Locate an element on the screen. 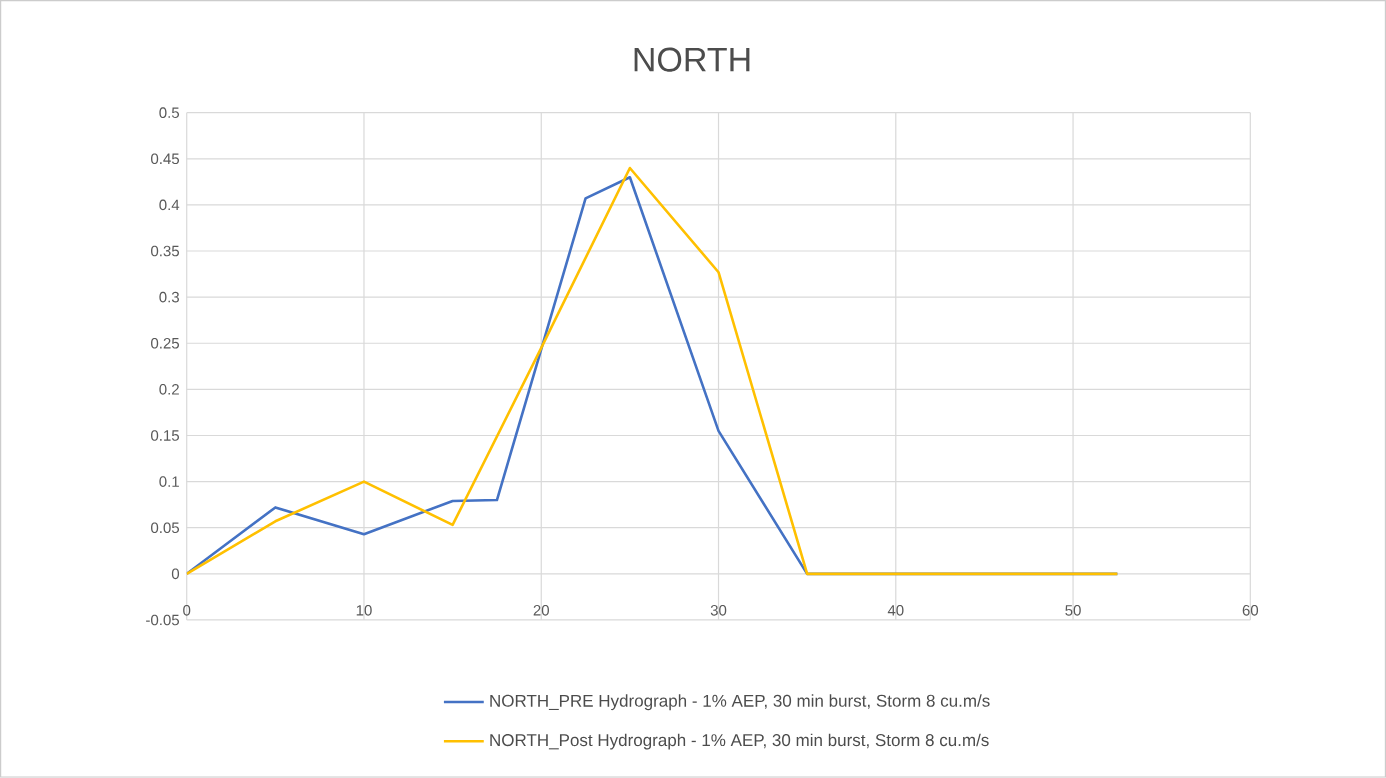 The width and height of the screenshot is (1386, 778). x-tick-label: 50 is located at coordinates (1073, 610).